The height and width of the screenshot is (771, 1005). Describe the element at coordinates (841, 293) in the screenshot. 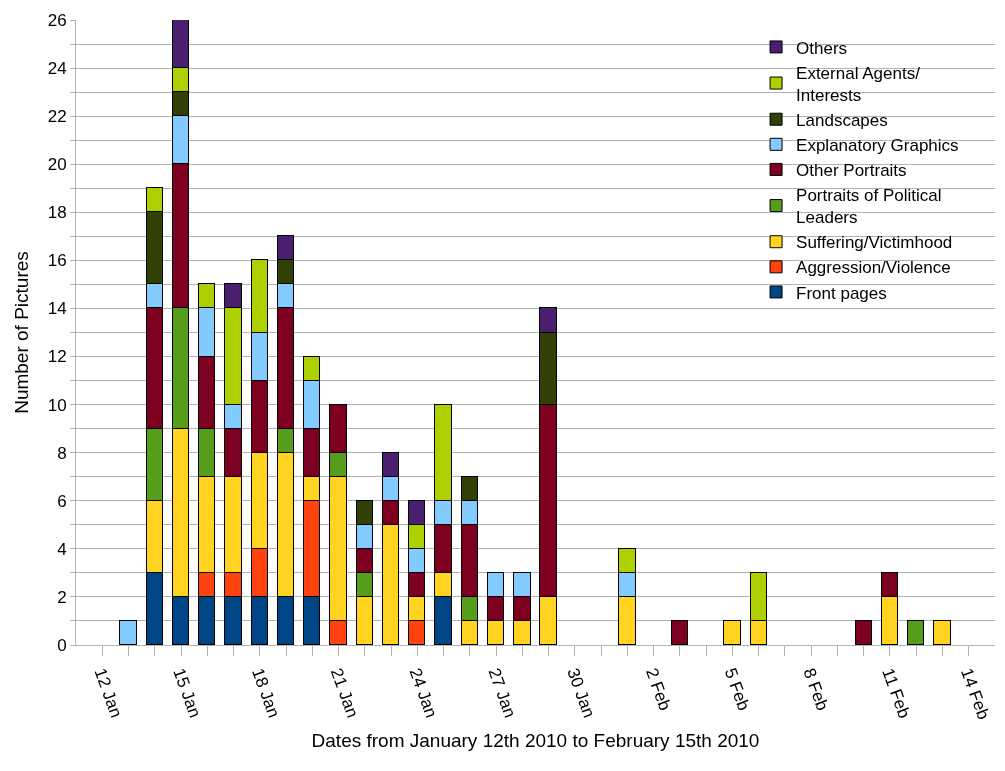

I see `legend-label: Front pages` at that location.